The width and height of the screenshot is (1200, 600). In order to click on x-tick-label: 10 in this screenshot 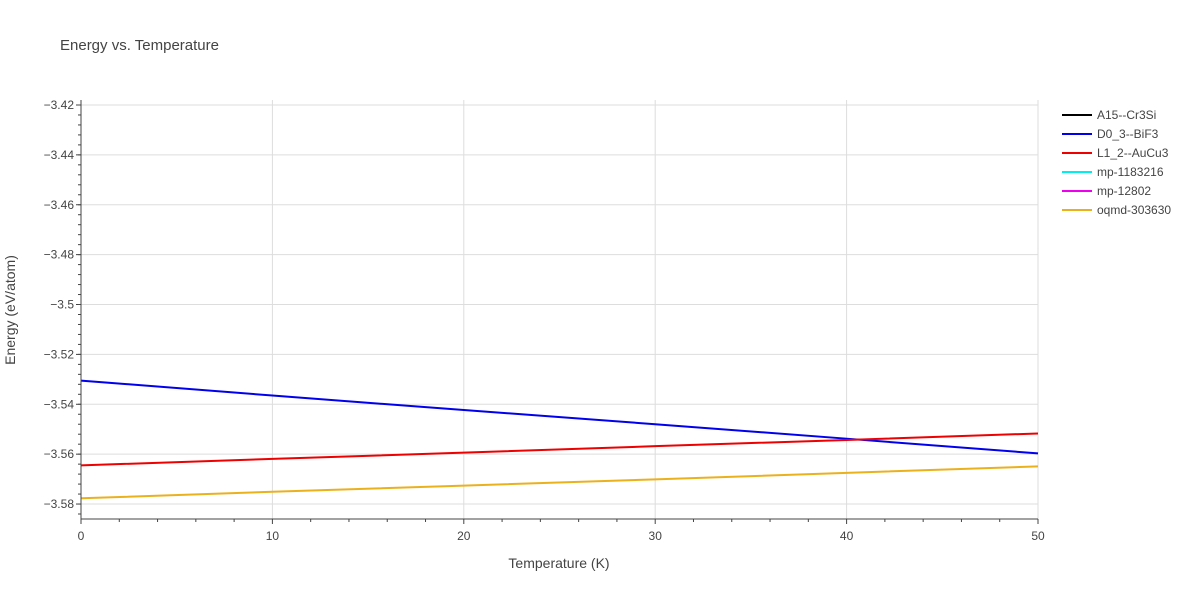, I will do `click(273, 536)`.